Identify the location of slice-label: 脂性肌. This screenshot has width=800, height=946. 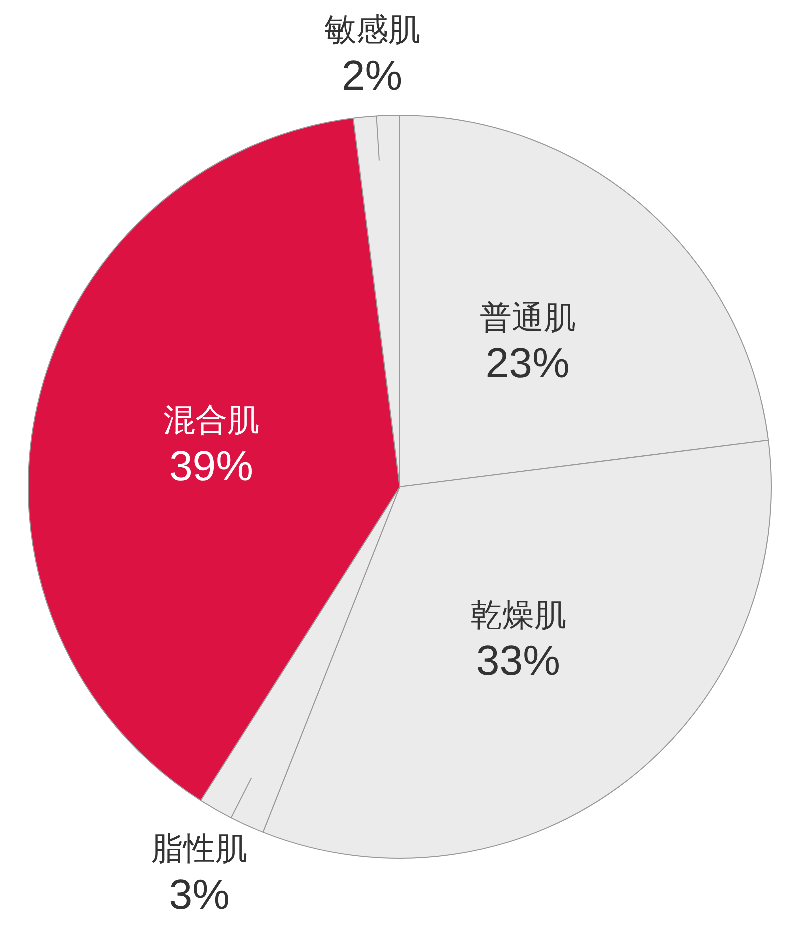
(200, 849).